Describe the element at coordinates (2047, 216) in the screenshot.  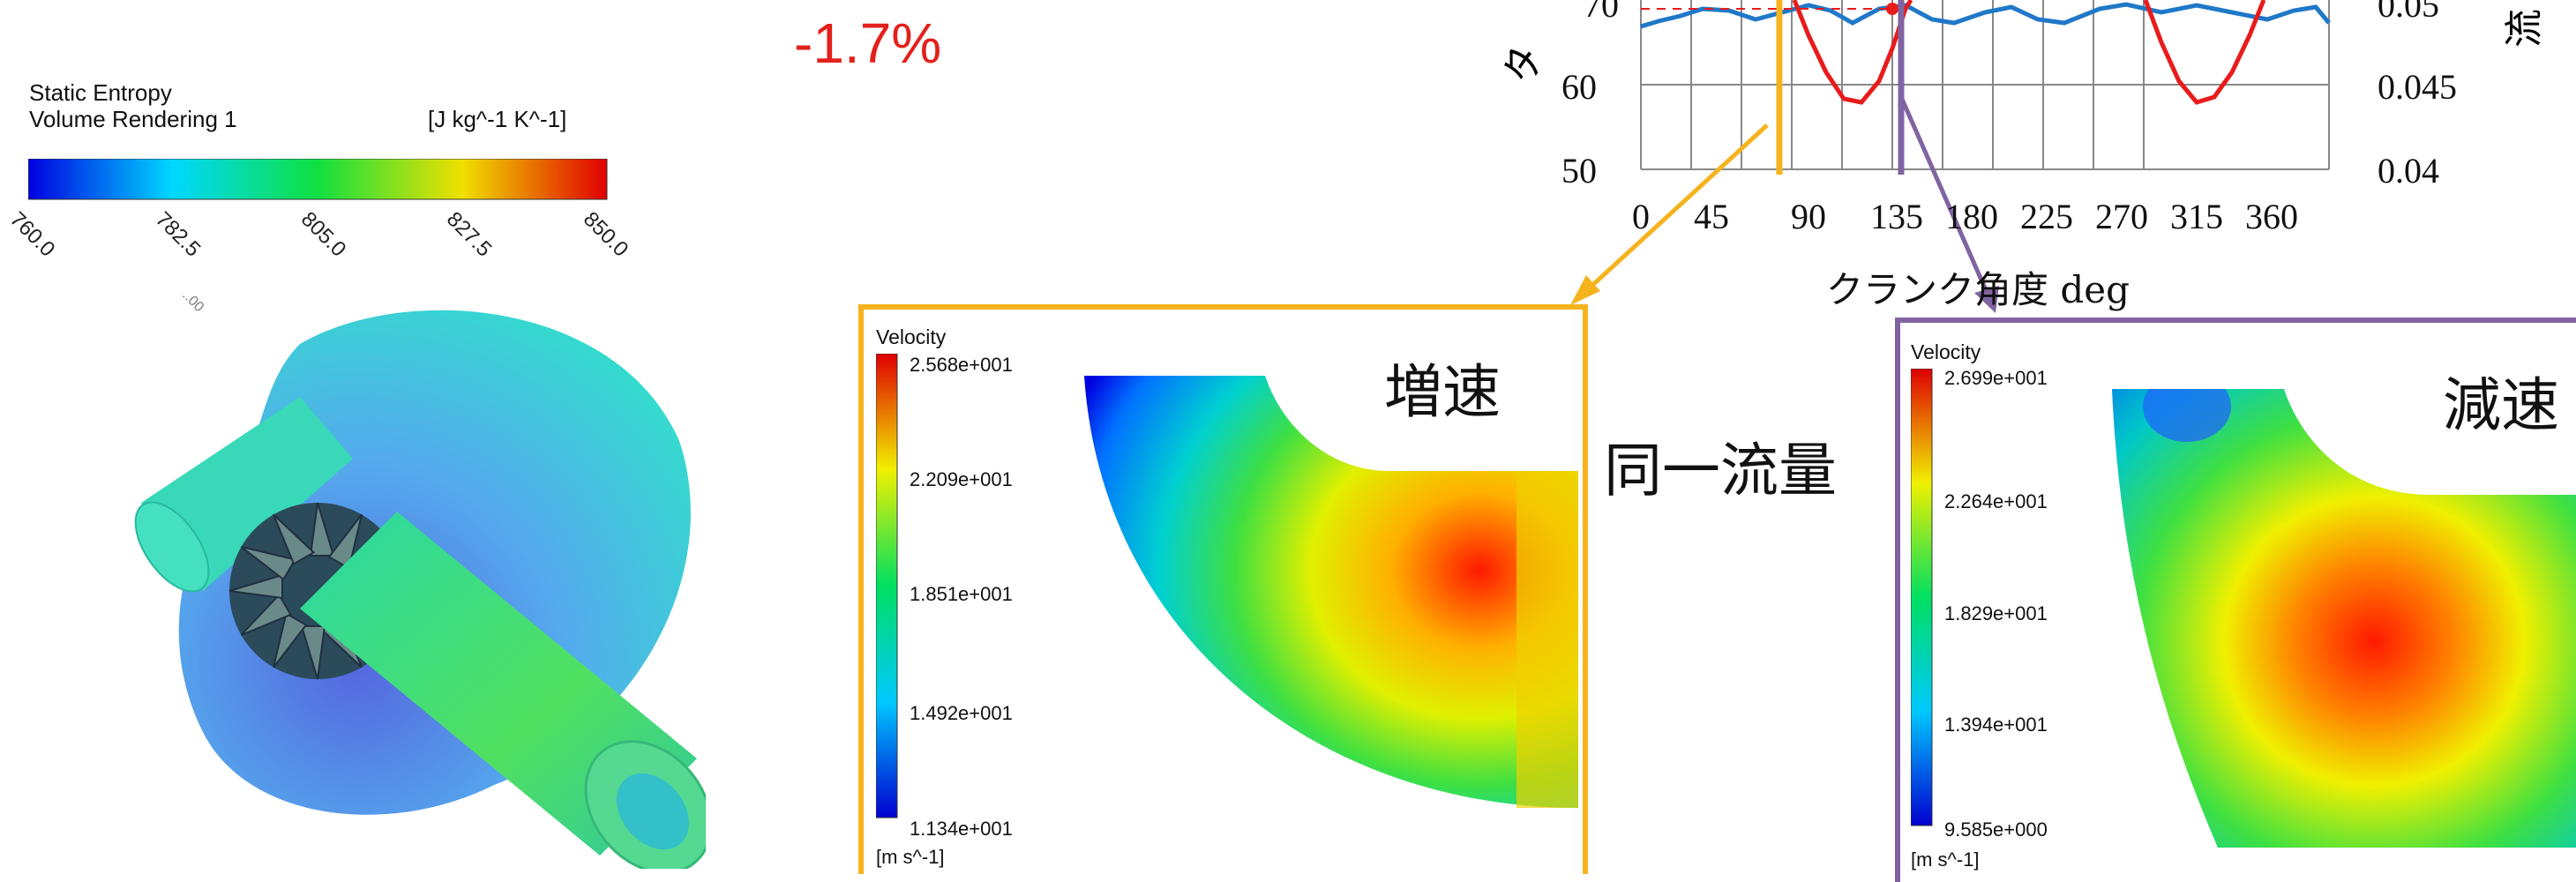
I see `x-tick-225: 225` at that location.